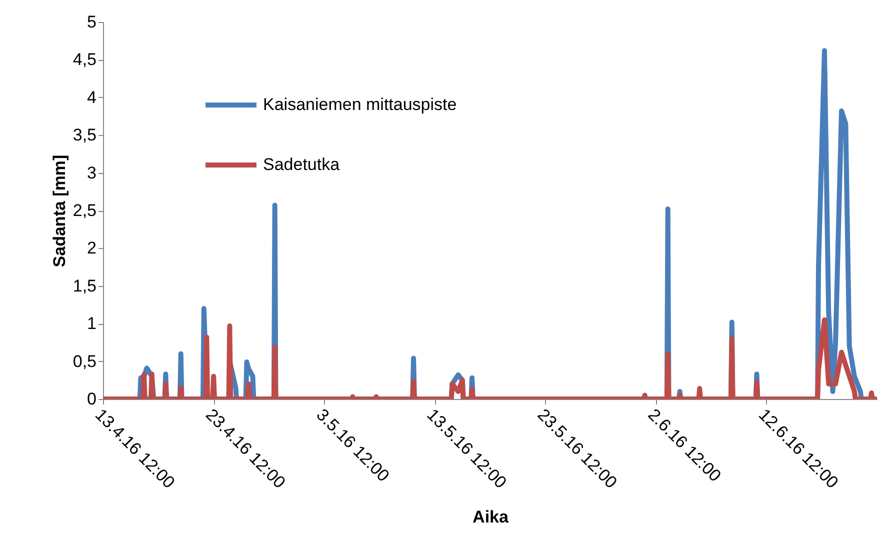  I want to click on y-axis-title: Sadanta [mm], so click(59, 211).